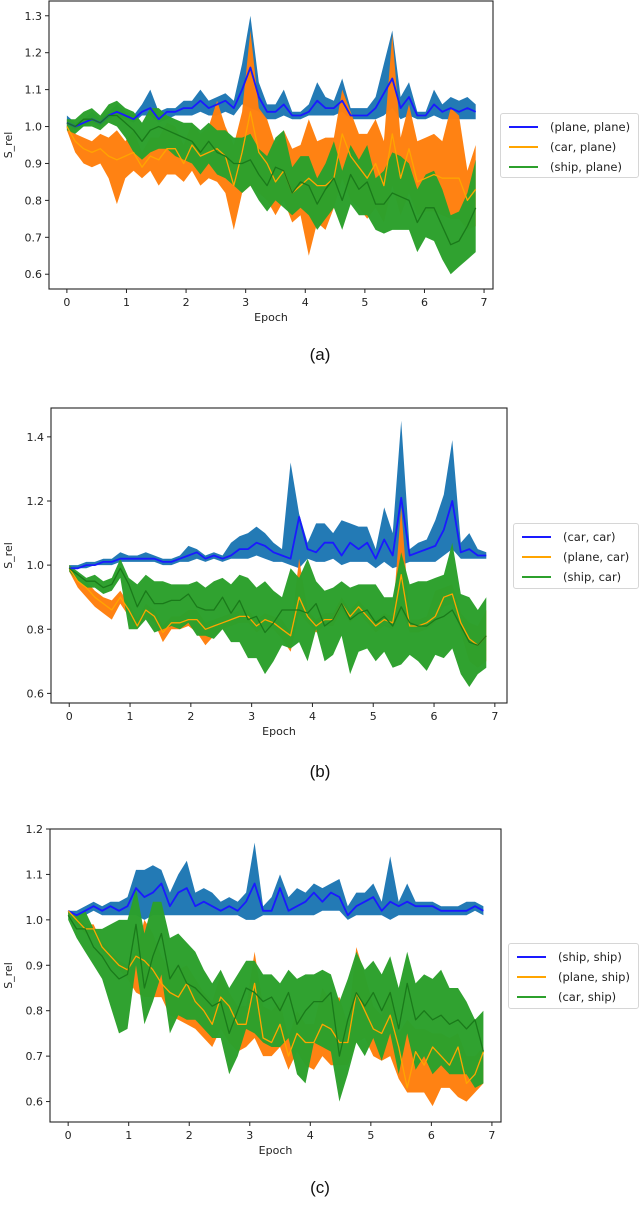 The image size is (640, 1205). What do you see at coordinates (587, 997) in the screenshot?
I see `legend-label: (car, ship)` at bounding box center [587, 997].